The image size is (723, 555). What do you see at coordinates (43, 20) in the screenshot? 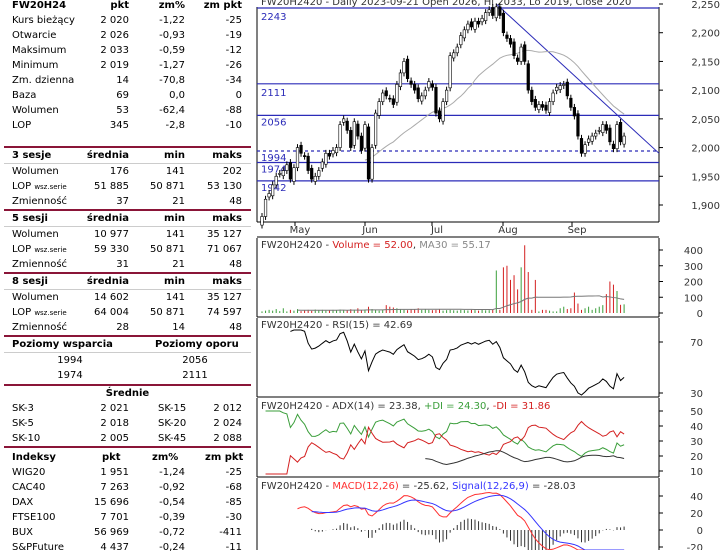
I see `quote-label: Kurs bieżący` at bounding box center [43, 20].